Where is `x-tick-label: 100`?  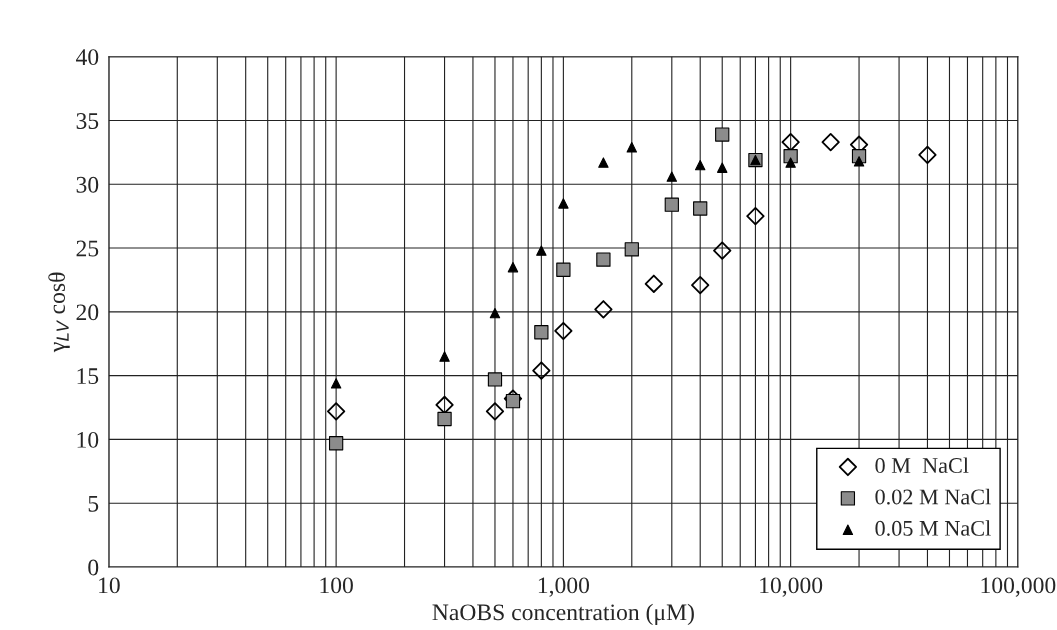 x-tick-label: 100 is located at coordinates (336, 585).